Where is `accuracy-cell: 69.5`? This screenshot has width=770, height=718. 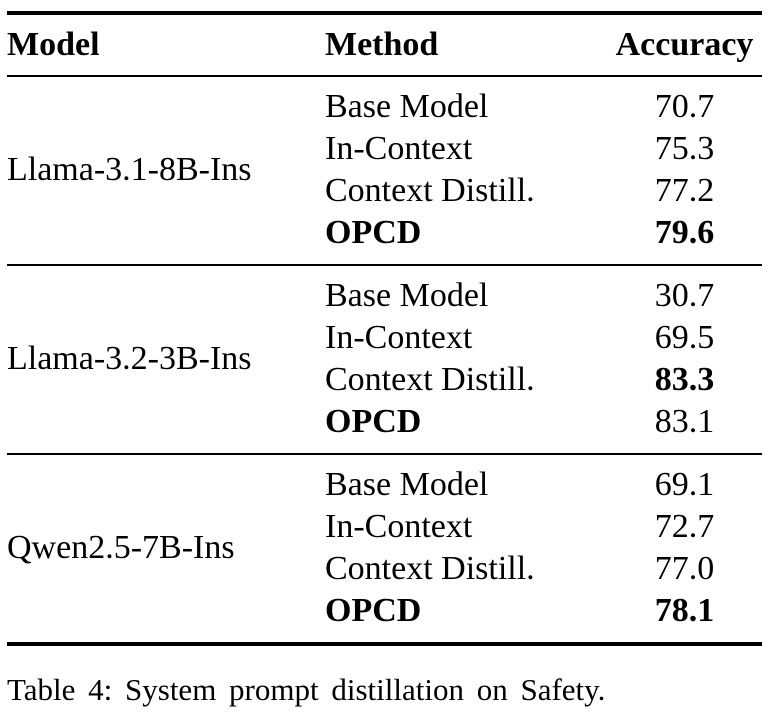
accuracy-cell: 69.5 is located at coordinates (684, 337).